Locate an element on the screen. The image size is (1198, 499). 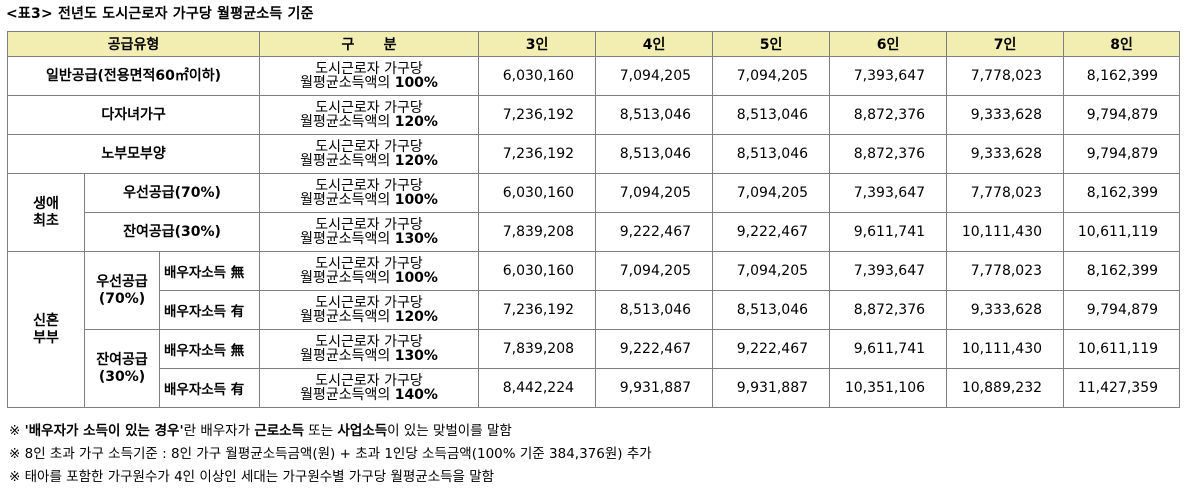
group-first-time-label: 생애최초 is located at coordinates (46, 212).